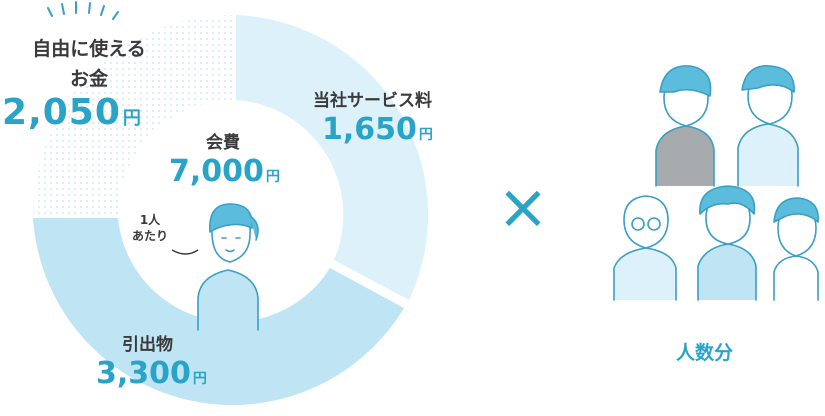 Image resolution: width=825 pixels, height=416 pixels. What do you see at coordinates (150, 220) in the screenshot?
I see `per-person-line1: 1人` at bounding box center [150, 220].